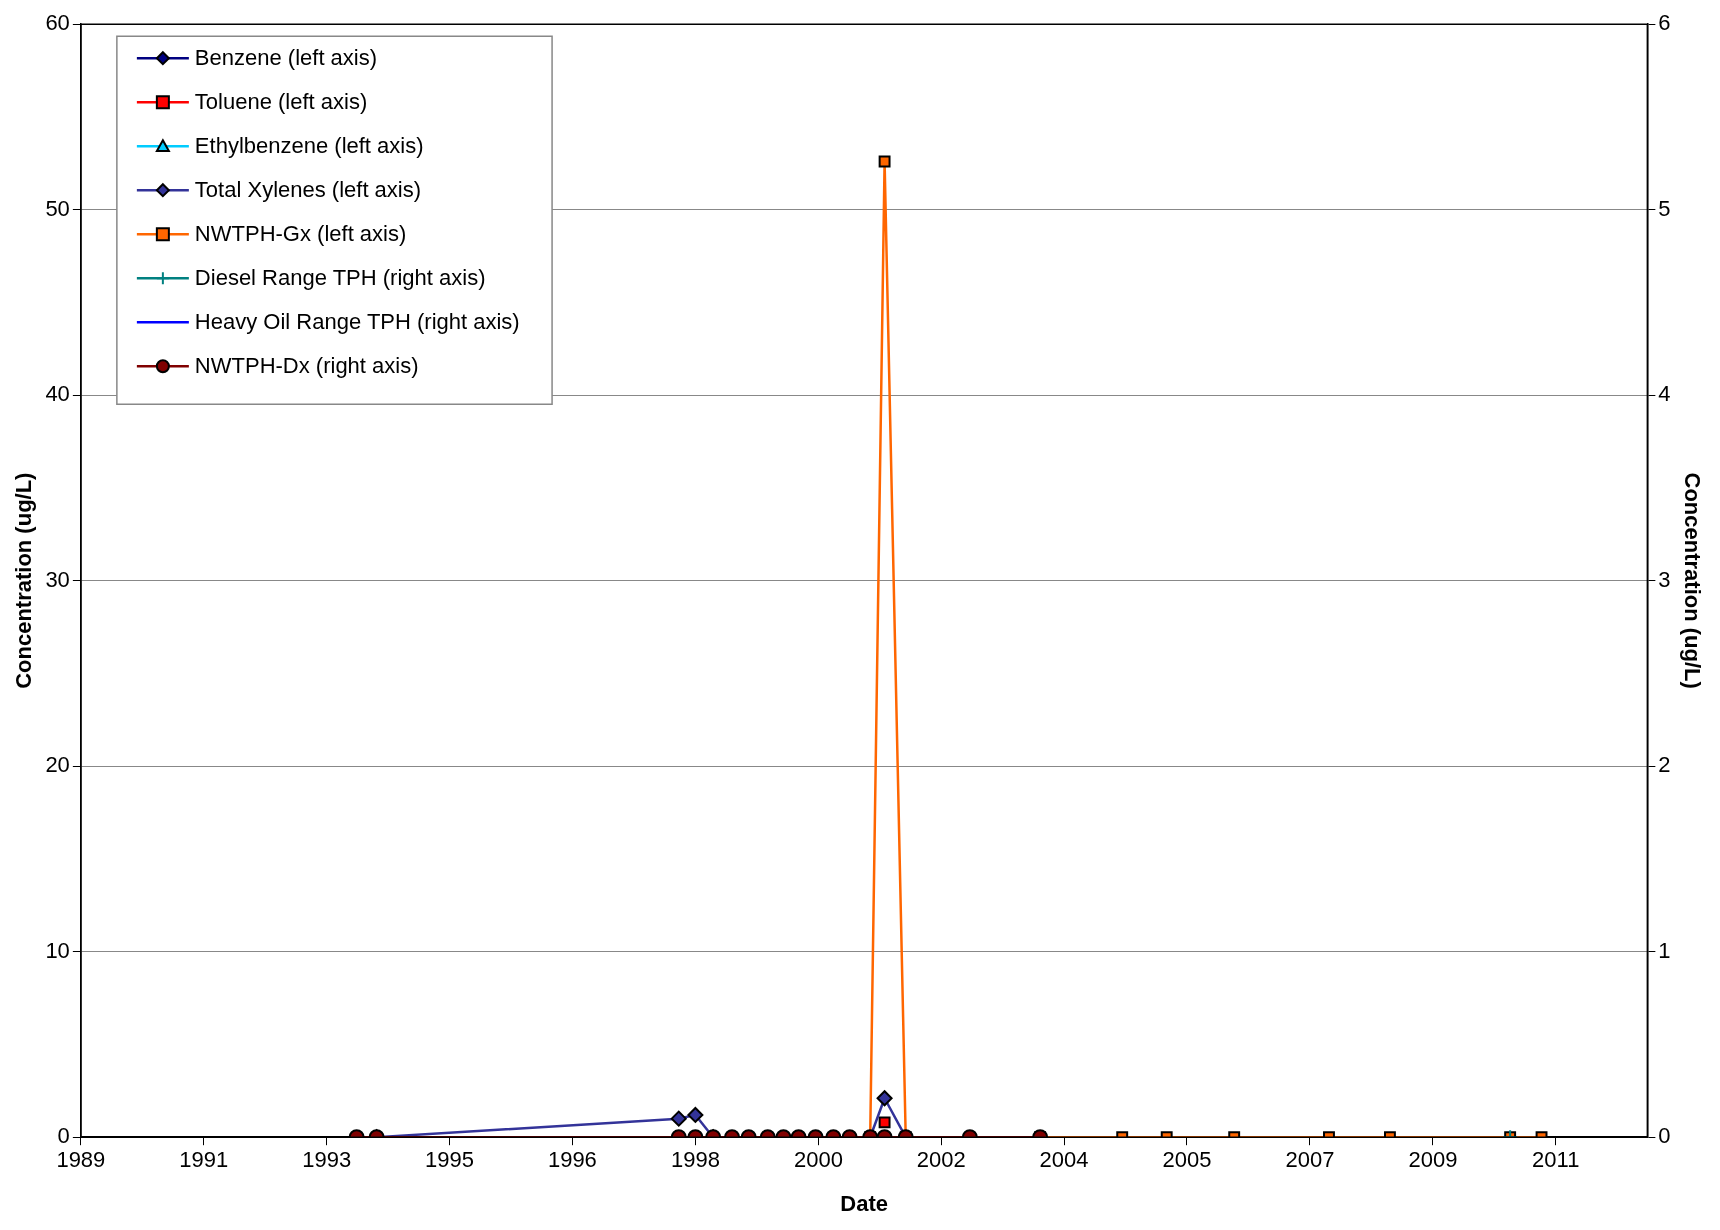 This screenshot has width=1720, height=1230. I want to click on legend-label: Toluene (left axis), so click(281, 102).